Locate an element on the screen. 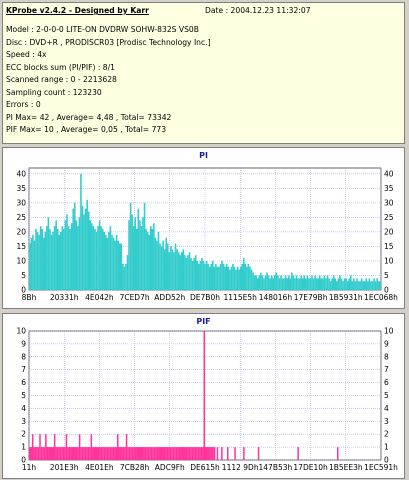 This screenshot has height=480, width=409. y-tick-label-right: 0 is located at coordinates (386, 290).